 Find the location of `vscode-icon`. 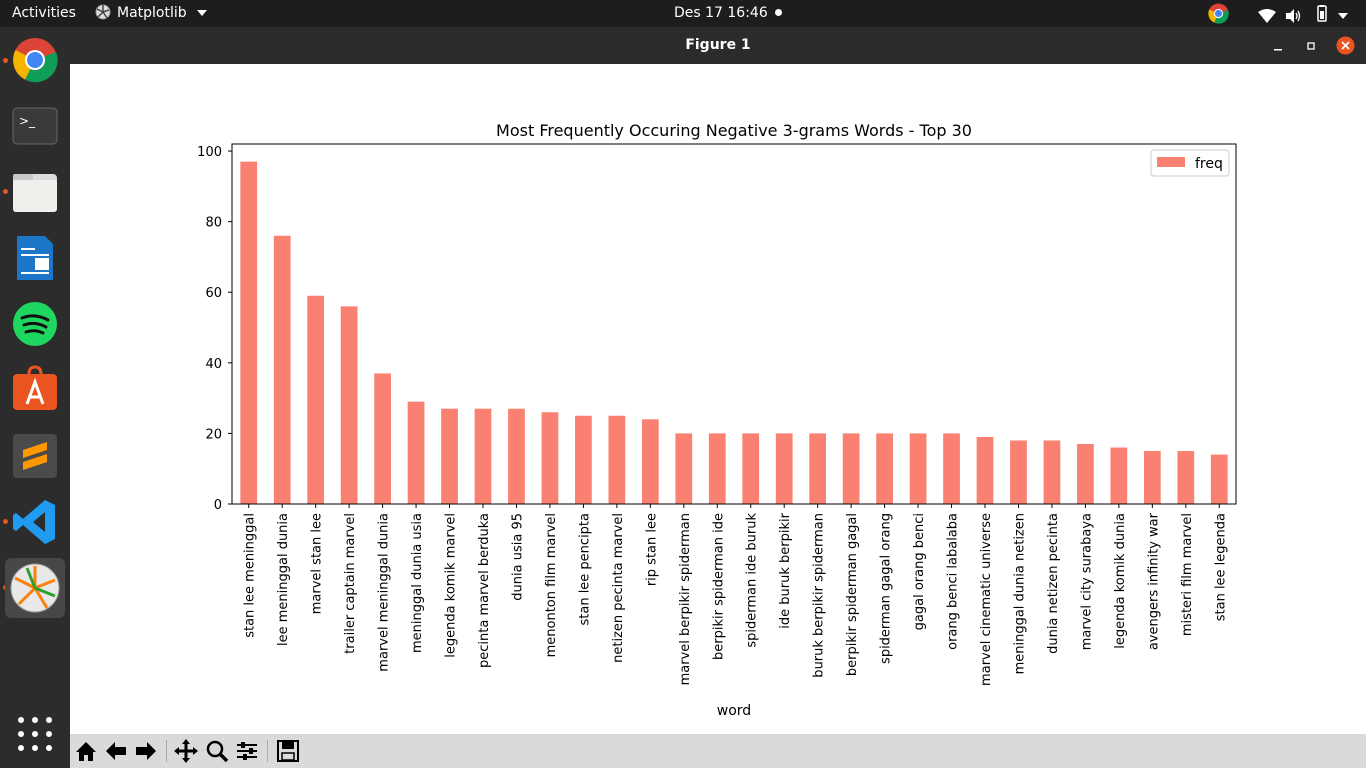

vscode-icon is located at coordinates (35, 522).